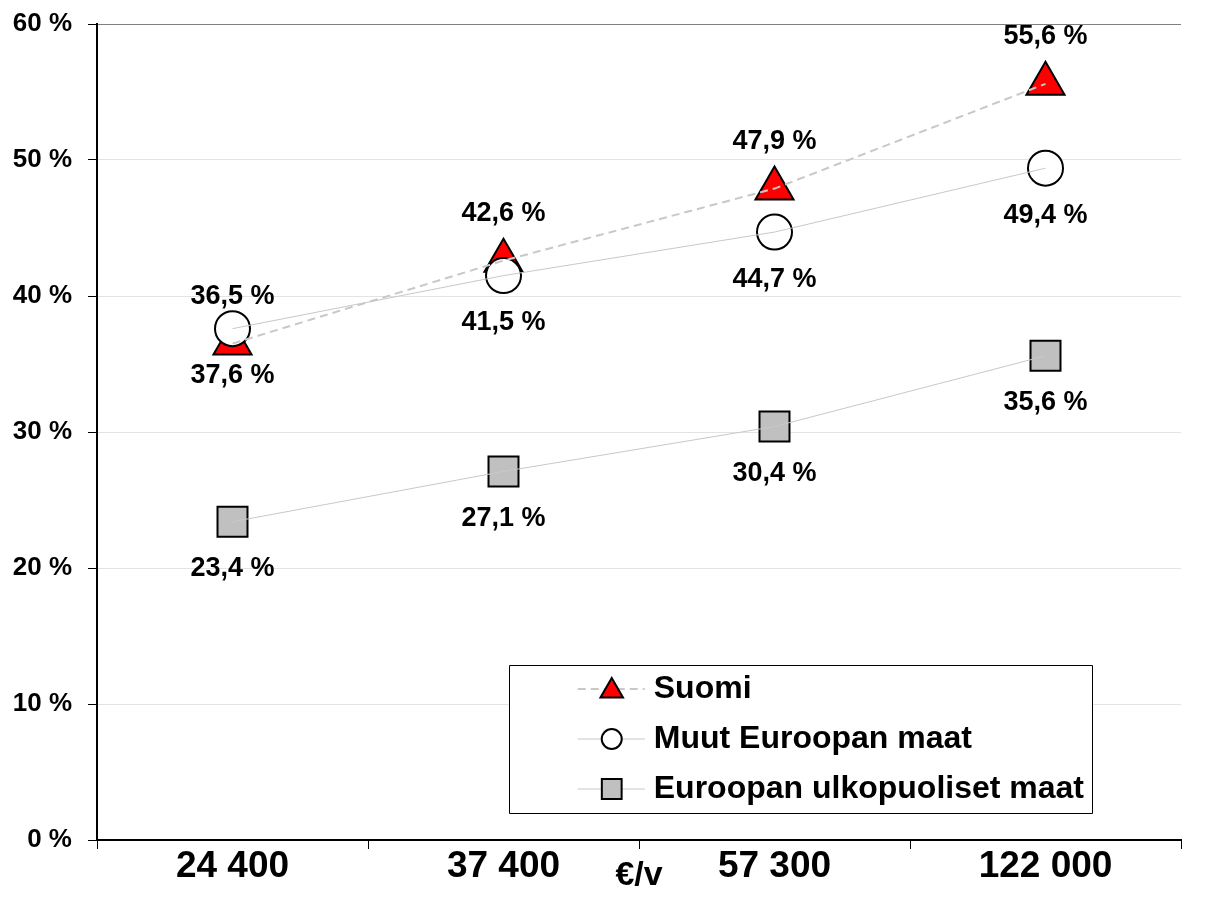 Image resolution: width=1205 pixels, height=911 pixels. What do you see at coordinates (503, 321) in the screenshot?
I see `data-label: 41,5 %` at bounding box center [503, 321].